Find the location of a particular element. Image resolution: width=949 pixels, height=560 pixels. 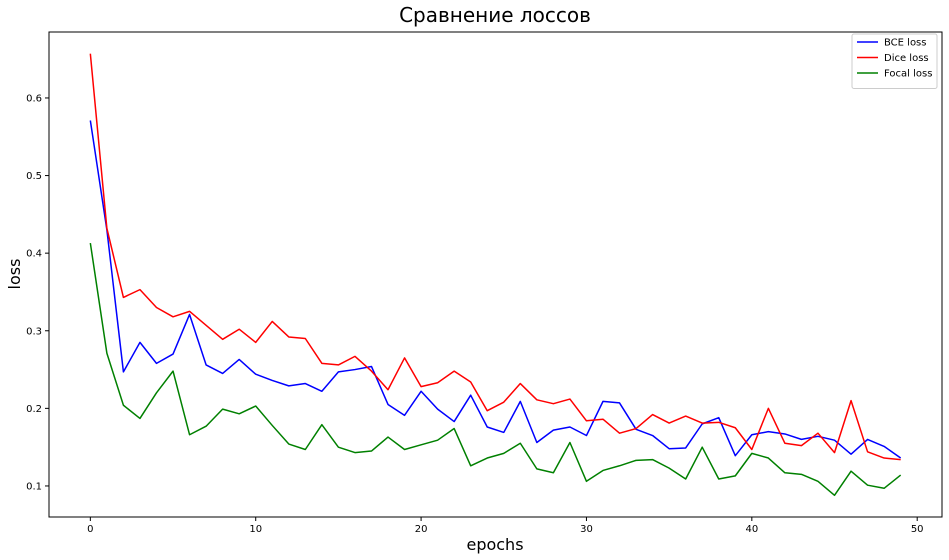

y-tick-label: 0.5 is located at coordinates (34, 176).